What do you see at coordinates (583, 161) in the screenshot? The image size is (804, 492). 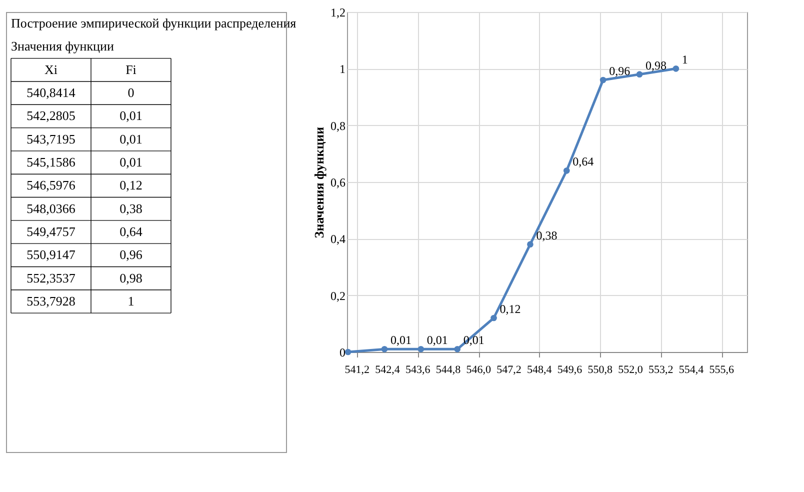 I see `data-label: 0,64` at bounding box center [583, 161].